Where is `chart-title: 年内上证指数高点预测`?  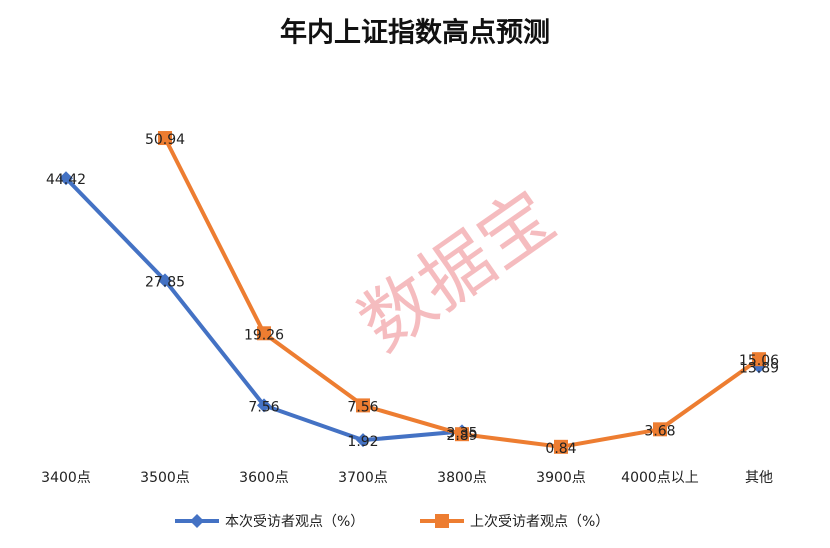 chart-title: 年内上证指数高点预测 is located at coordinates (415, 33).